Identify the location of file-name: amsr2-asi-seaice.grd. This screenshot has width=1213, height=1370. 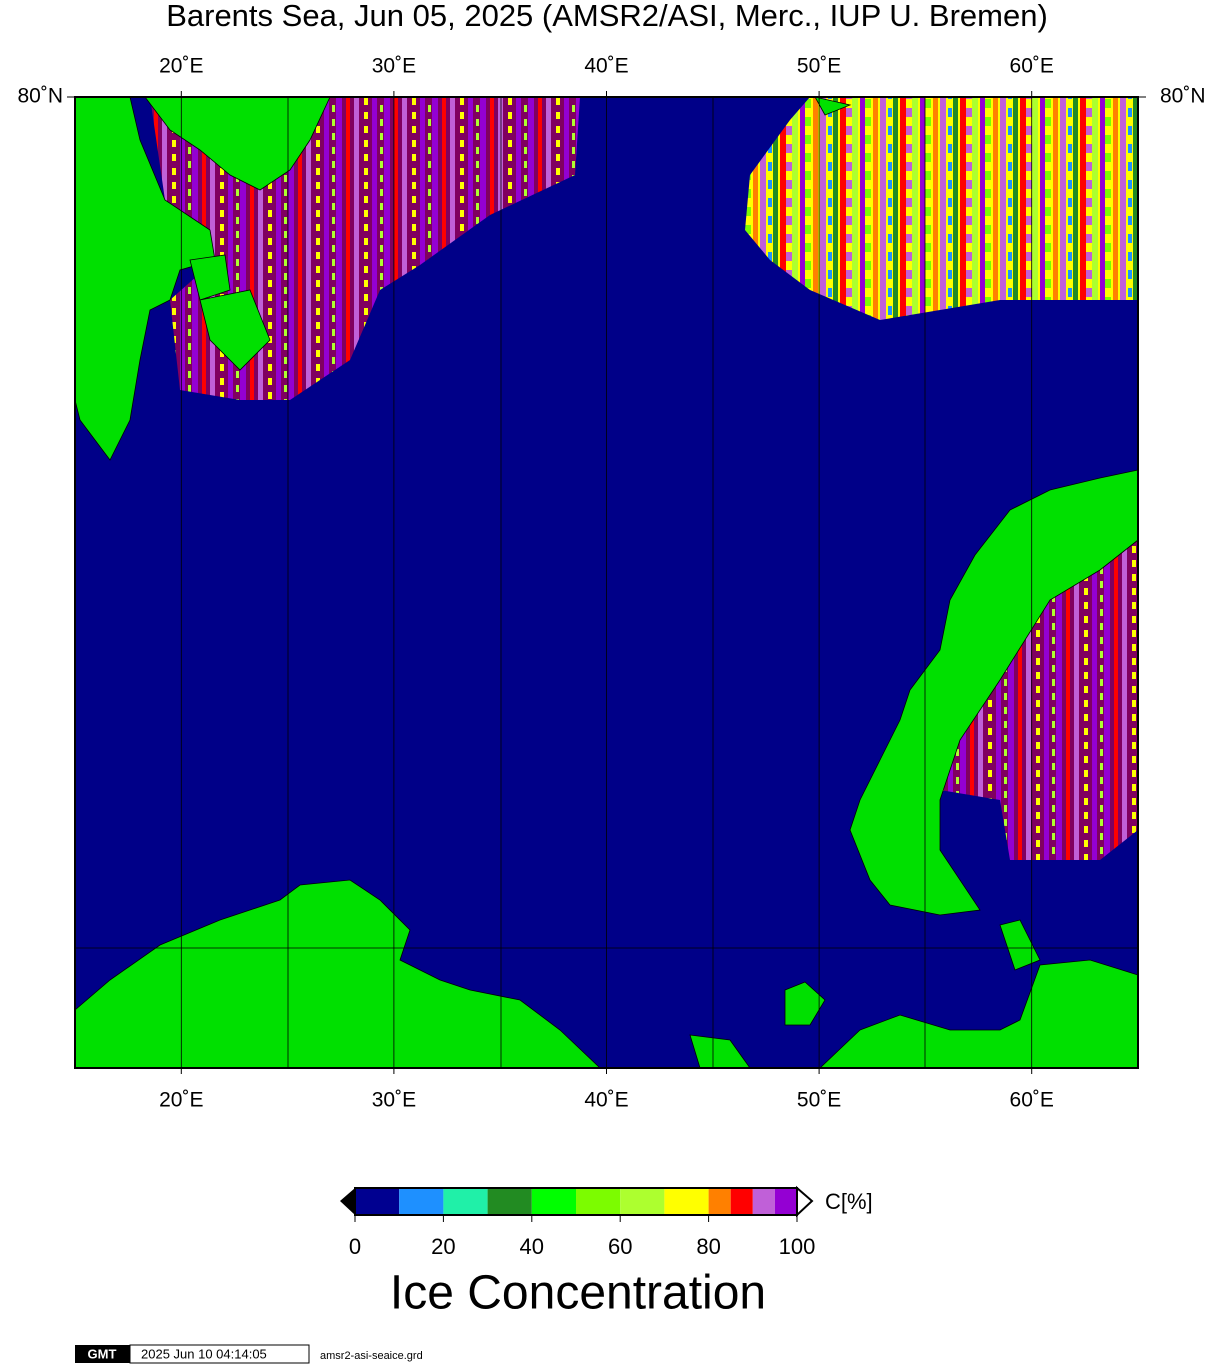
(371, 1356).